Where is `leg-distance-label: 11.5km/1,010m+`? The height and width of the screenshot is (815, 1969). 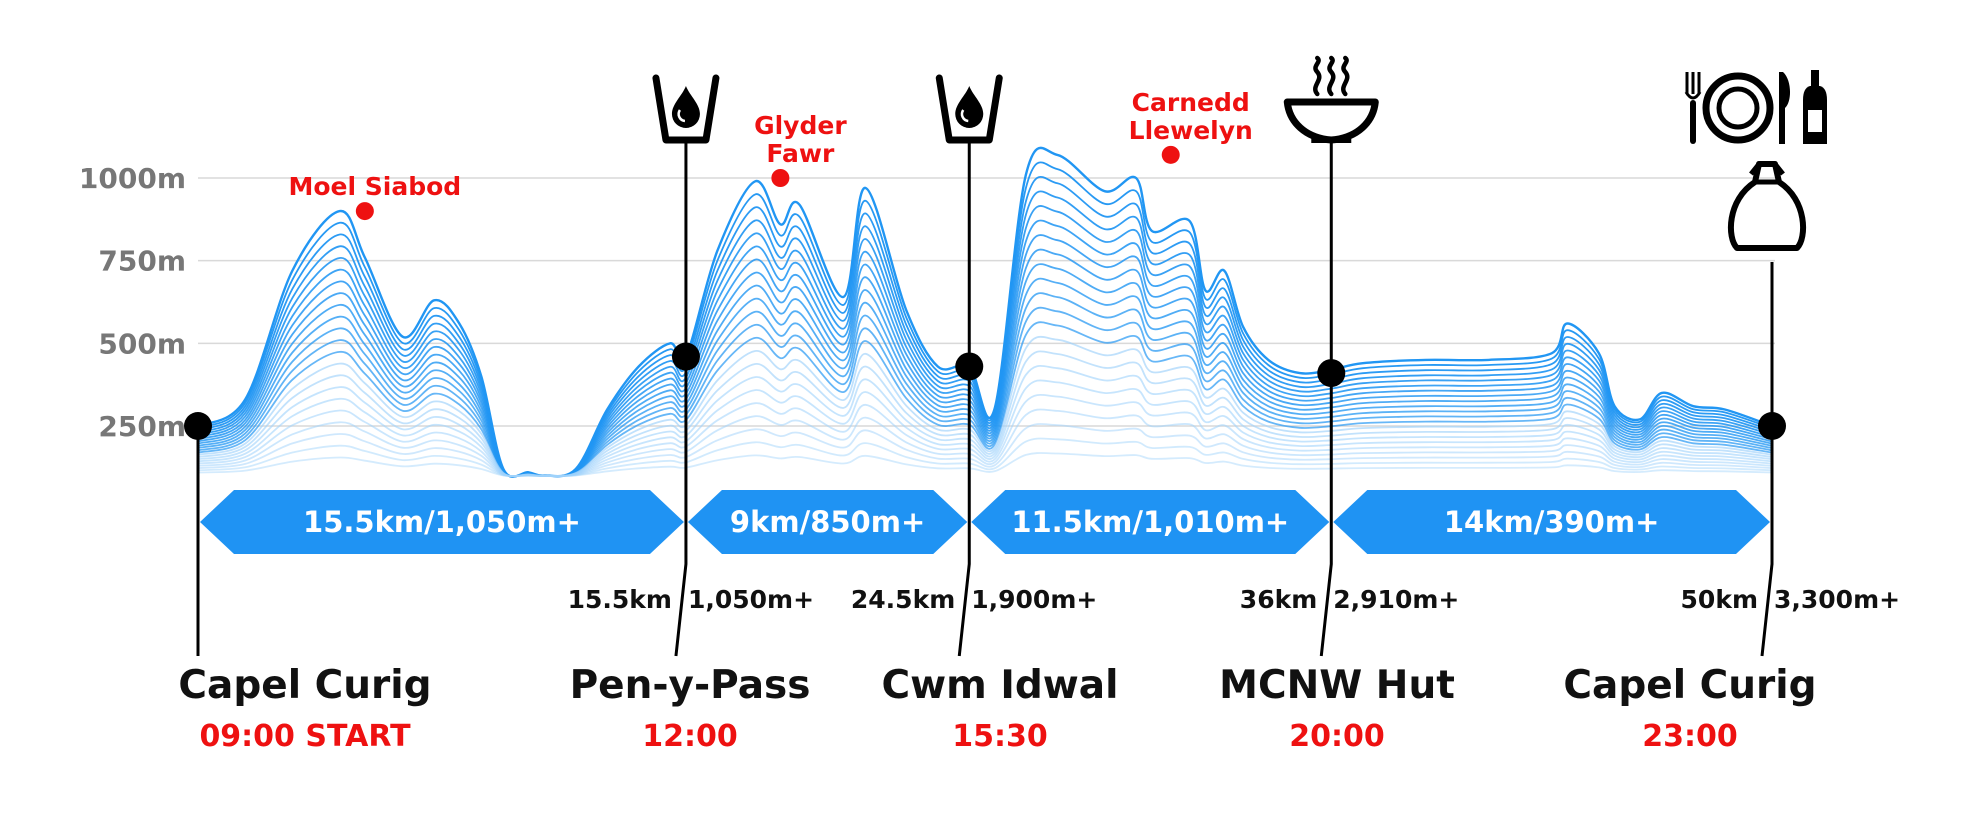 leg-distance-label: 11.5km/1,010m+ is located at coordinates (1150, 522).